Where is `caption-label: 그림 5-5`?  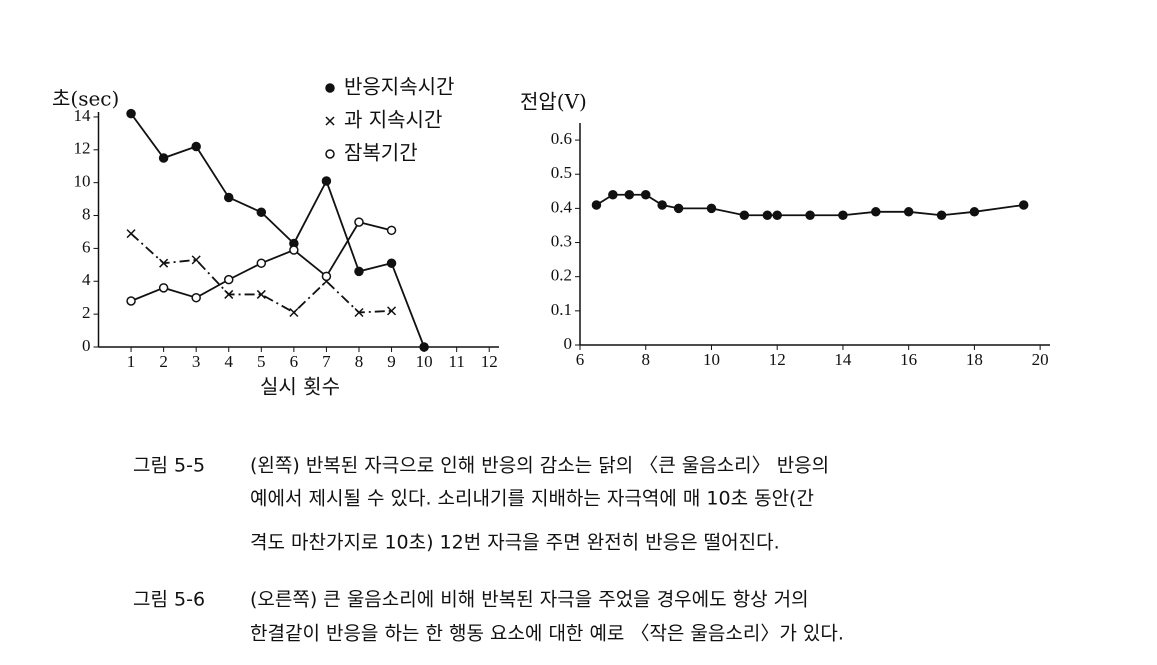 caption-label: 그림 5-5 is located at coordinates (169, 466).